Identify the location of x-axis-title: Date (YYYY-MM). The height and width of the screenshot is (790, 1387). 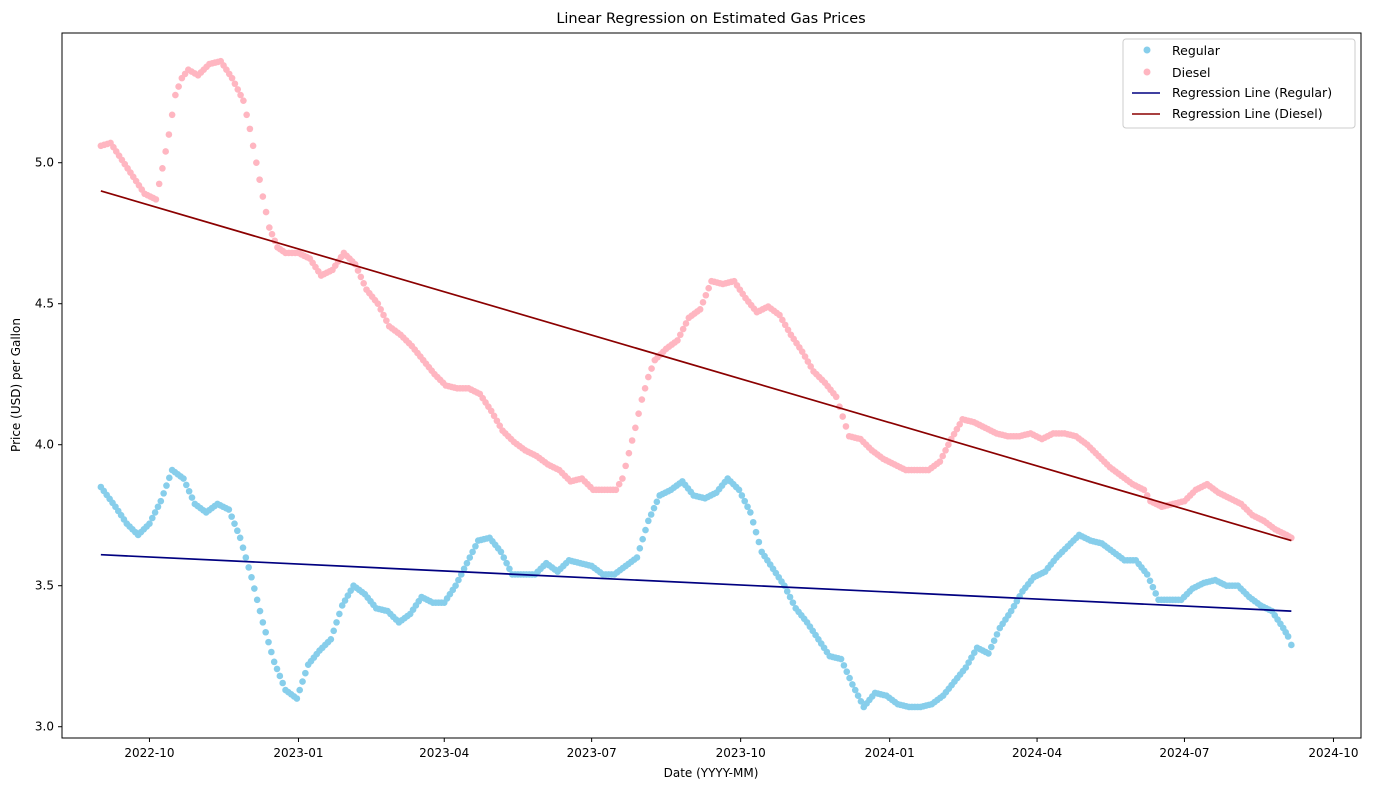
(711, 773).